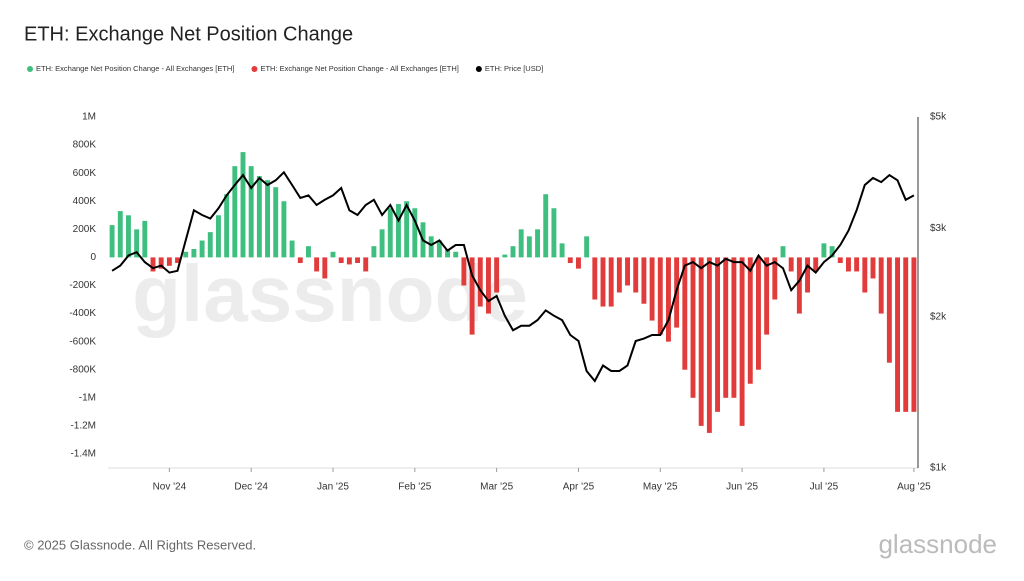 The image size is (1024, 581). Describe the element at coordinates (83, 426) in the screenshot. I see `y-tick-label: -1.2M` at that location.